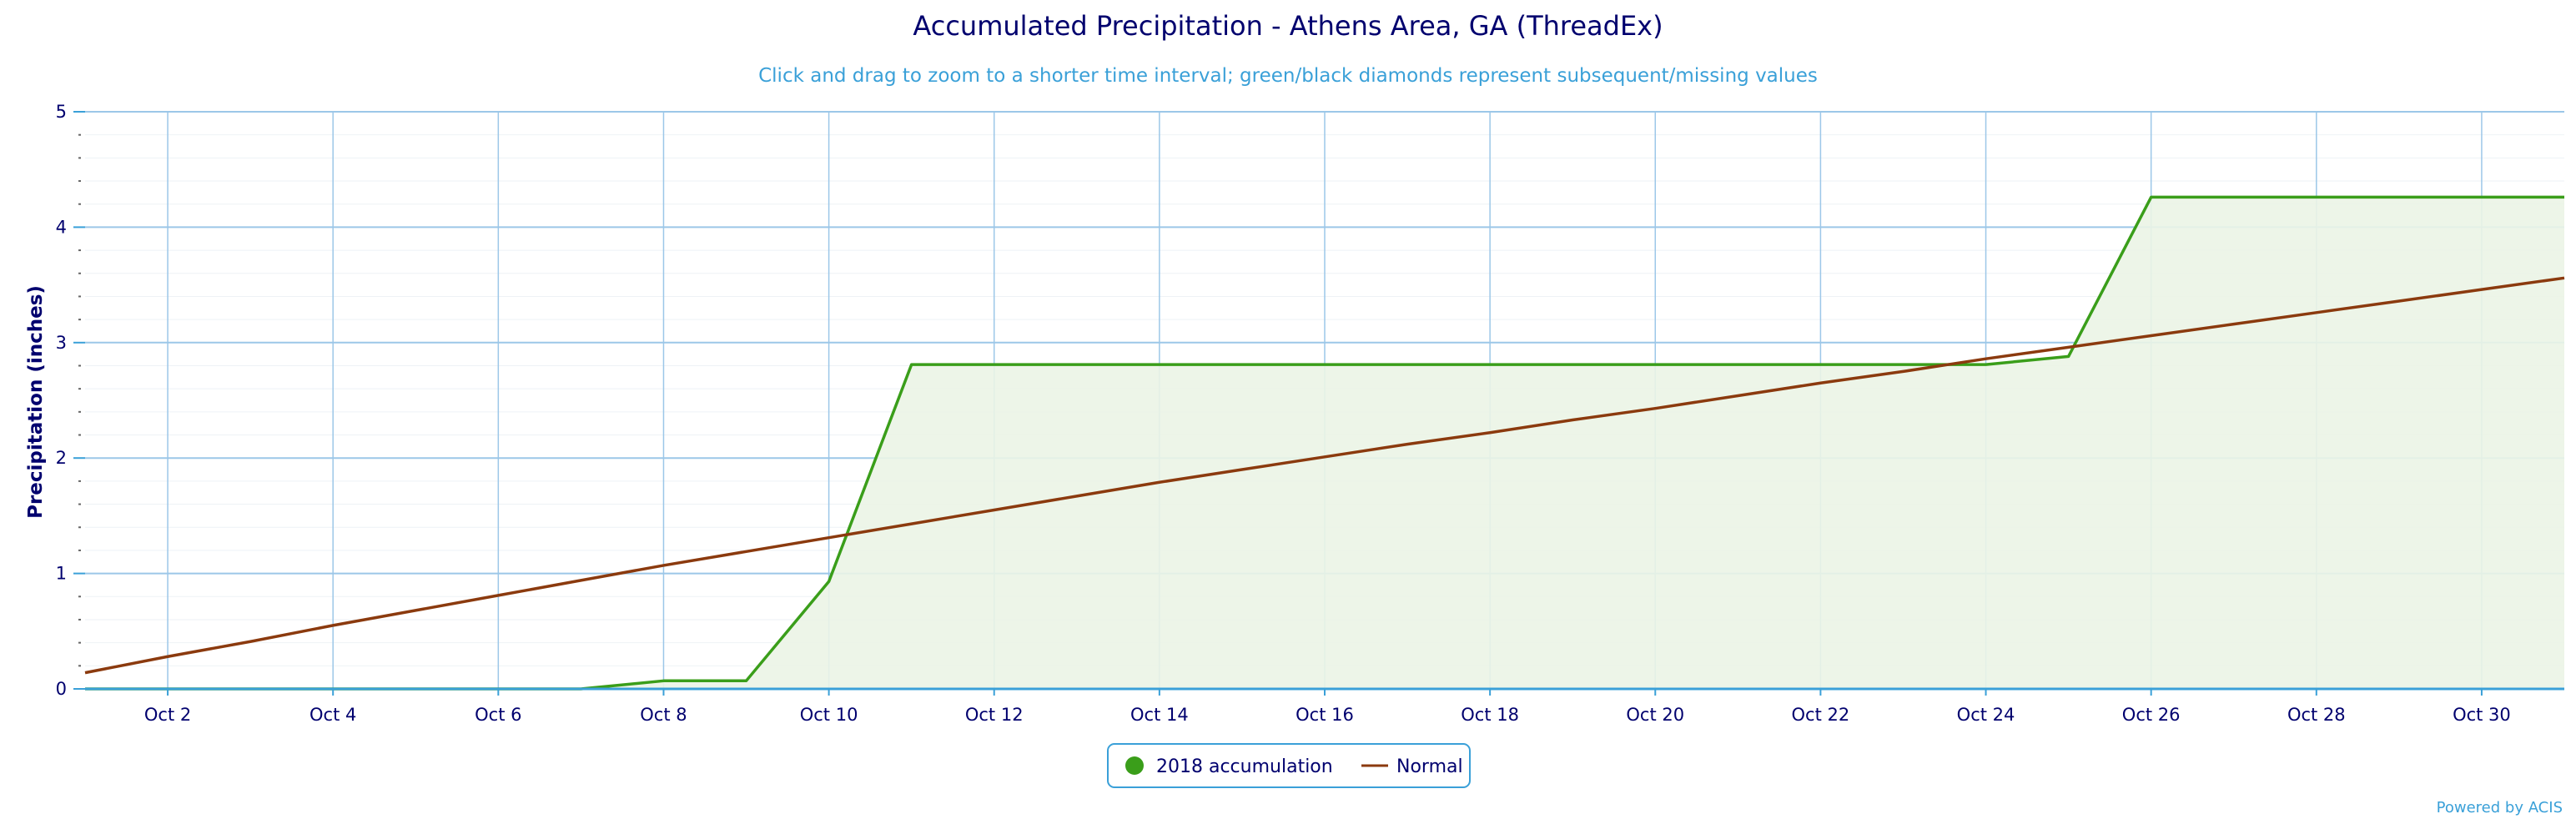  Describe the element at coordinates (61, 458) in the screenshot. I see `y-tick-label: 2` at that location.